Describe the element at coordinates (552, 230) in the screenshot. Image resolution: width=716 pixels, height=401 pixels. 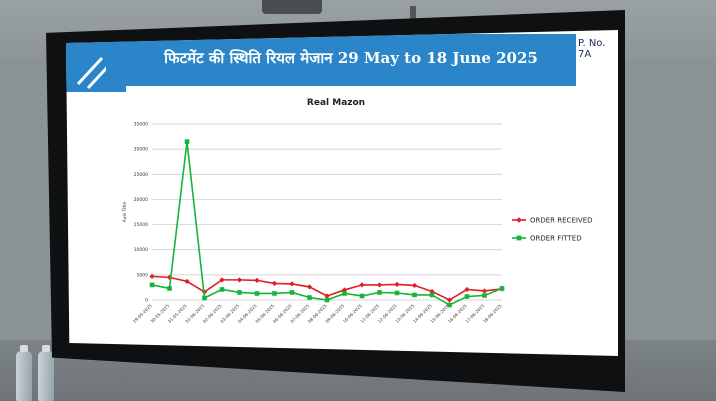
I see `legend: ORDER RECEIVED ORDER FITTED` at that location.